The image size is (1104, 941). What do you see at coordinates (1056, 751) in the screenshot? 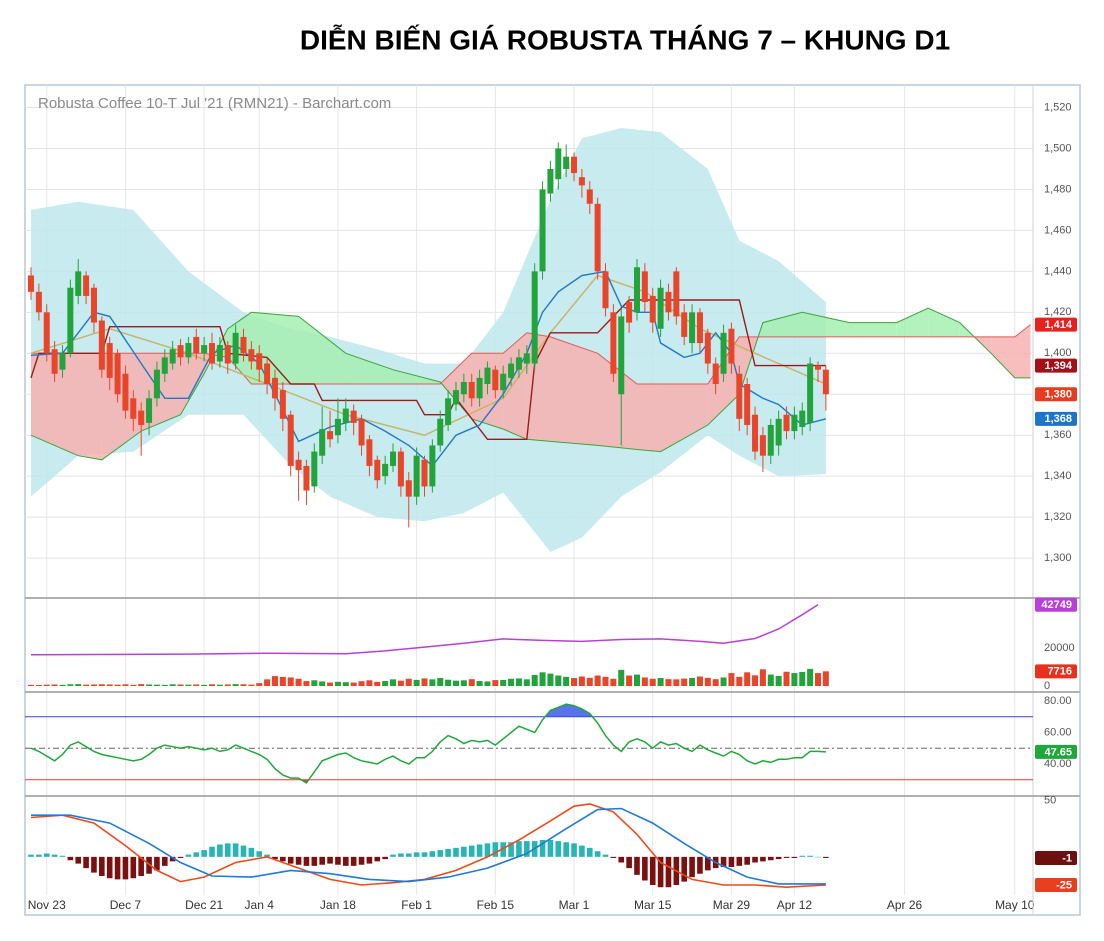
I see `price-tag` at bounding box center [1056, 751].